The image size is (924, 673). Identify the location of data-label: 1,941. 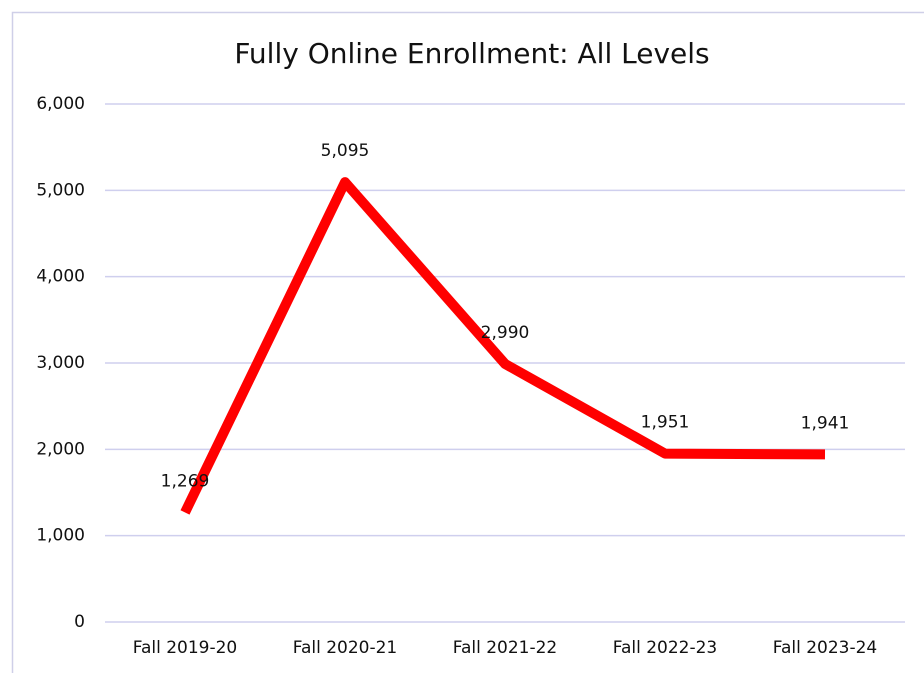
(825, 423).